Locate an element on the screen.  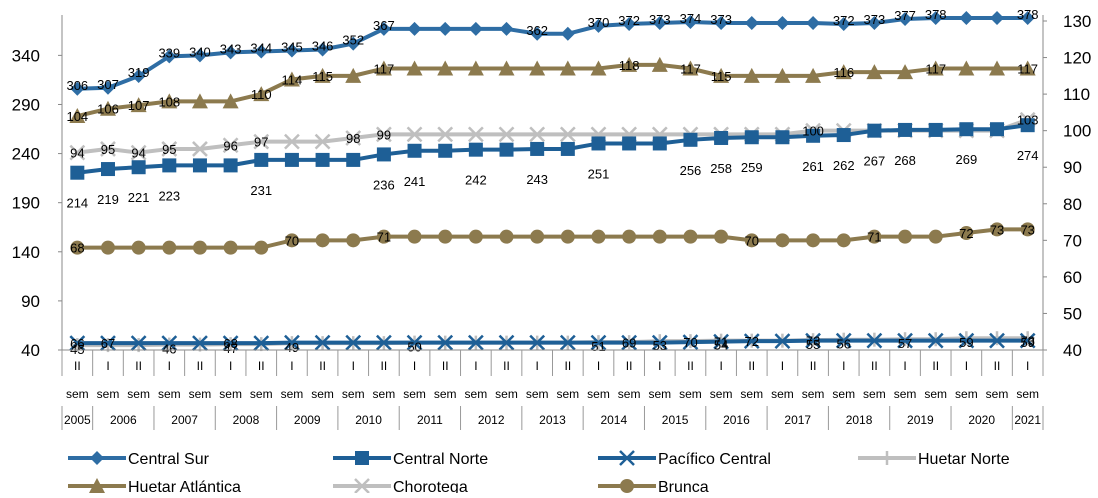
data-label: 221 is located at coordinates (139, 197).